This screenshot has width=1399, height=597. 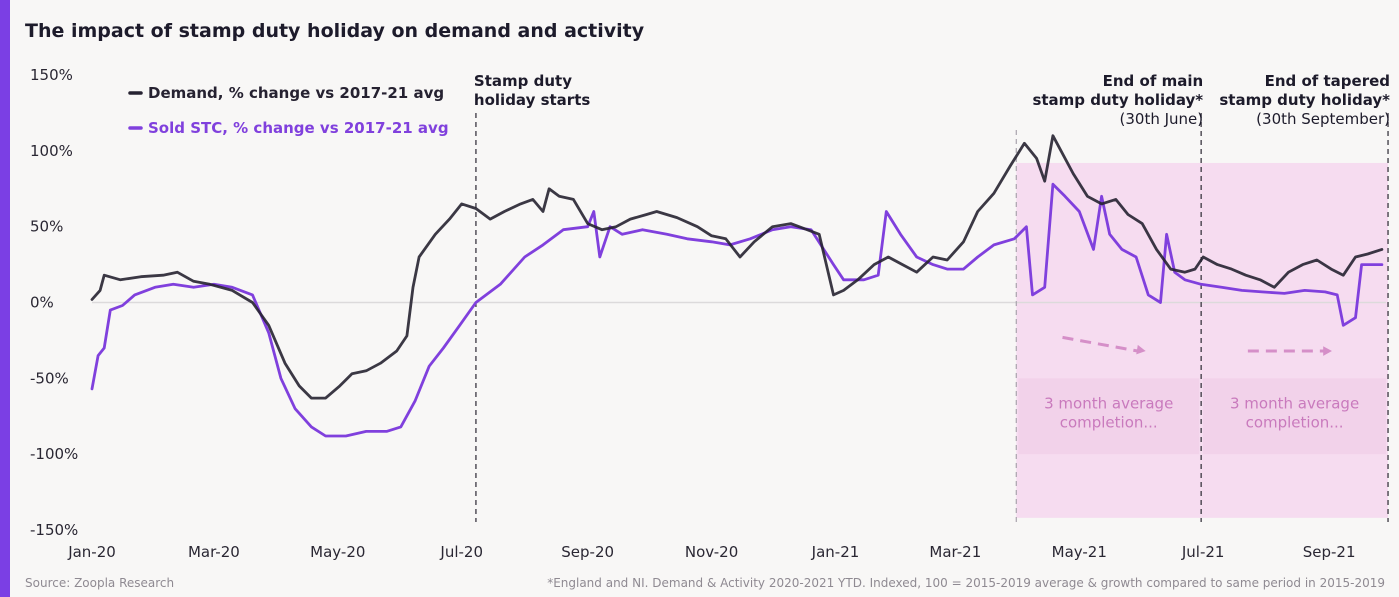 I want to click on annotation-label-1-0: End of main, so click(x=1153, y=81).